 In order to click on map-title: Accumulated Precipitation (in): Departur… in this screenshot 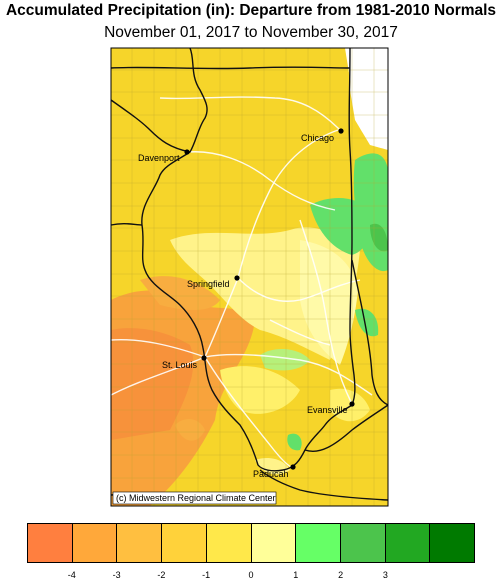, I will do `click(251, 10)`.